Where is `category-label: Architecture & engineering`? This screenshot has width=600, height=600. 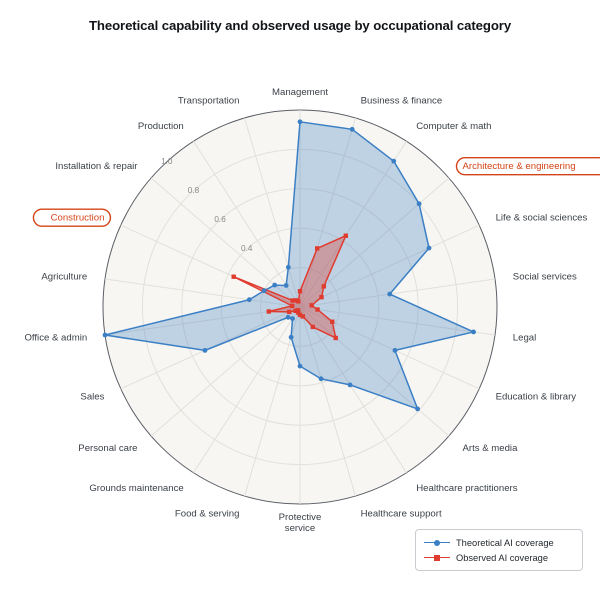
category-label: Architecture & engineering is located at coordinates (518, 166).